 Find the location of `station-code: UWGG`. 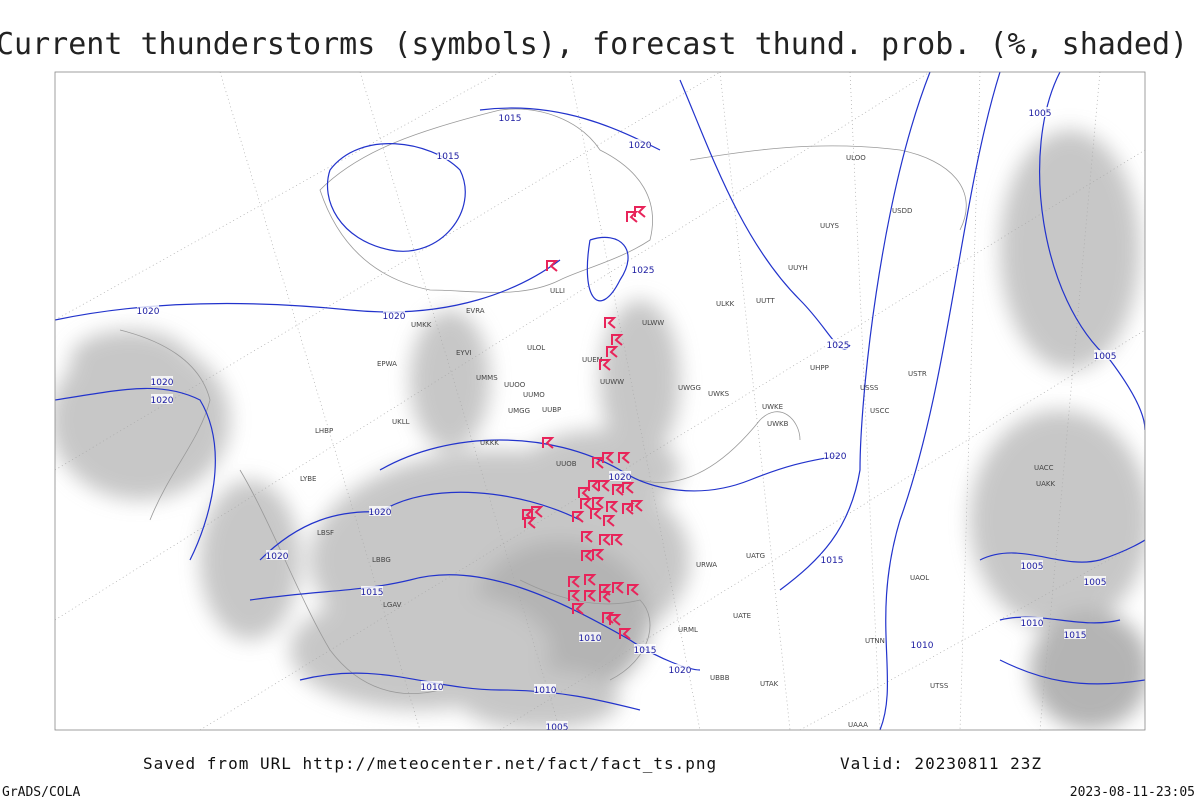

station-code: UWGG is located at coordinates (689, 388).